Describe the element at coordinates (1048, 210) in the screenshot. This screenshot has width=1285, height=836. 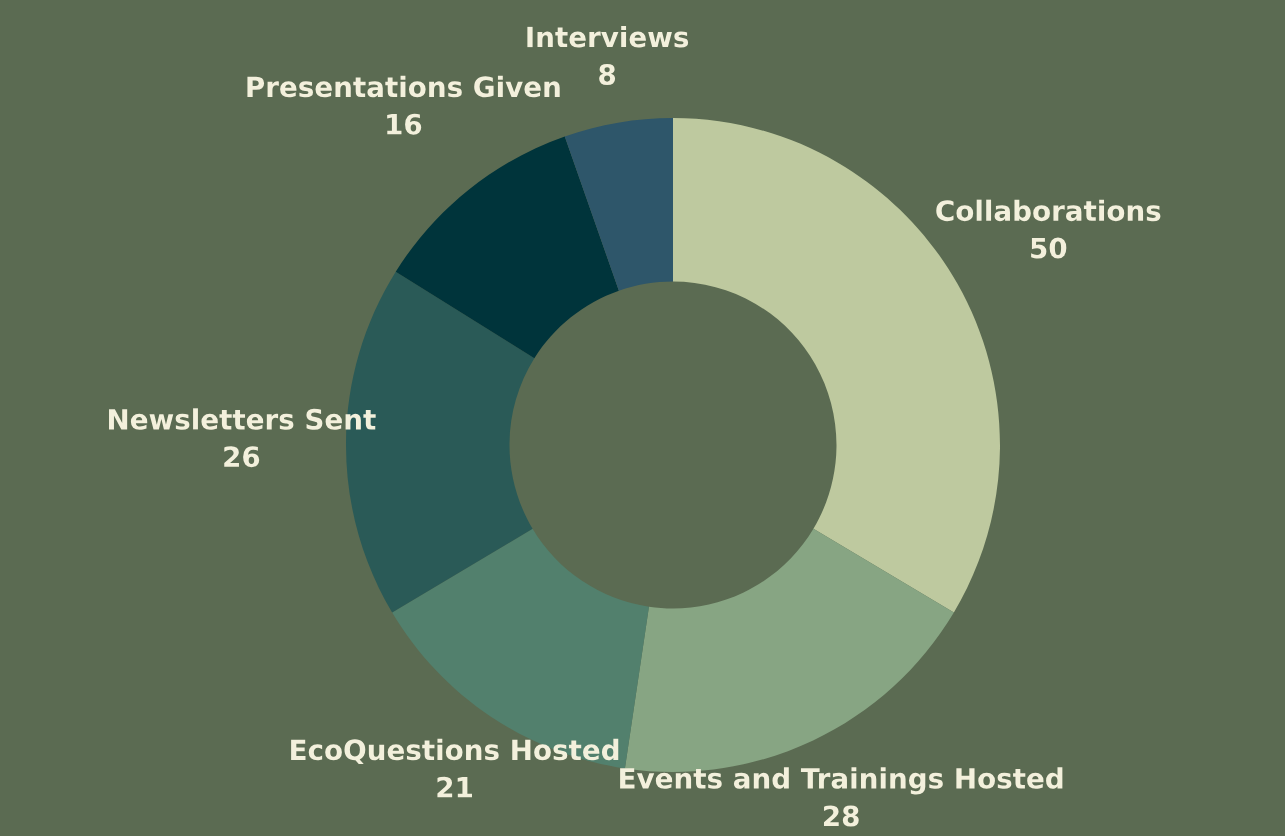
I see `slice-label: Collaborations` at that location.